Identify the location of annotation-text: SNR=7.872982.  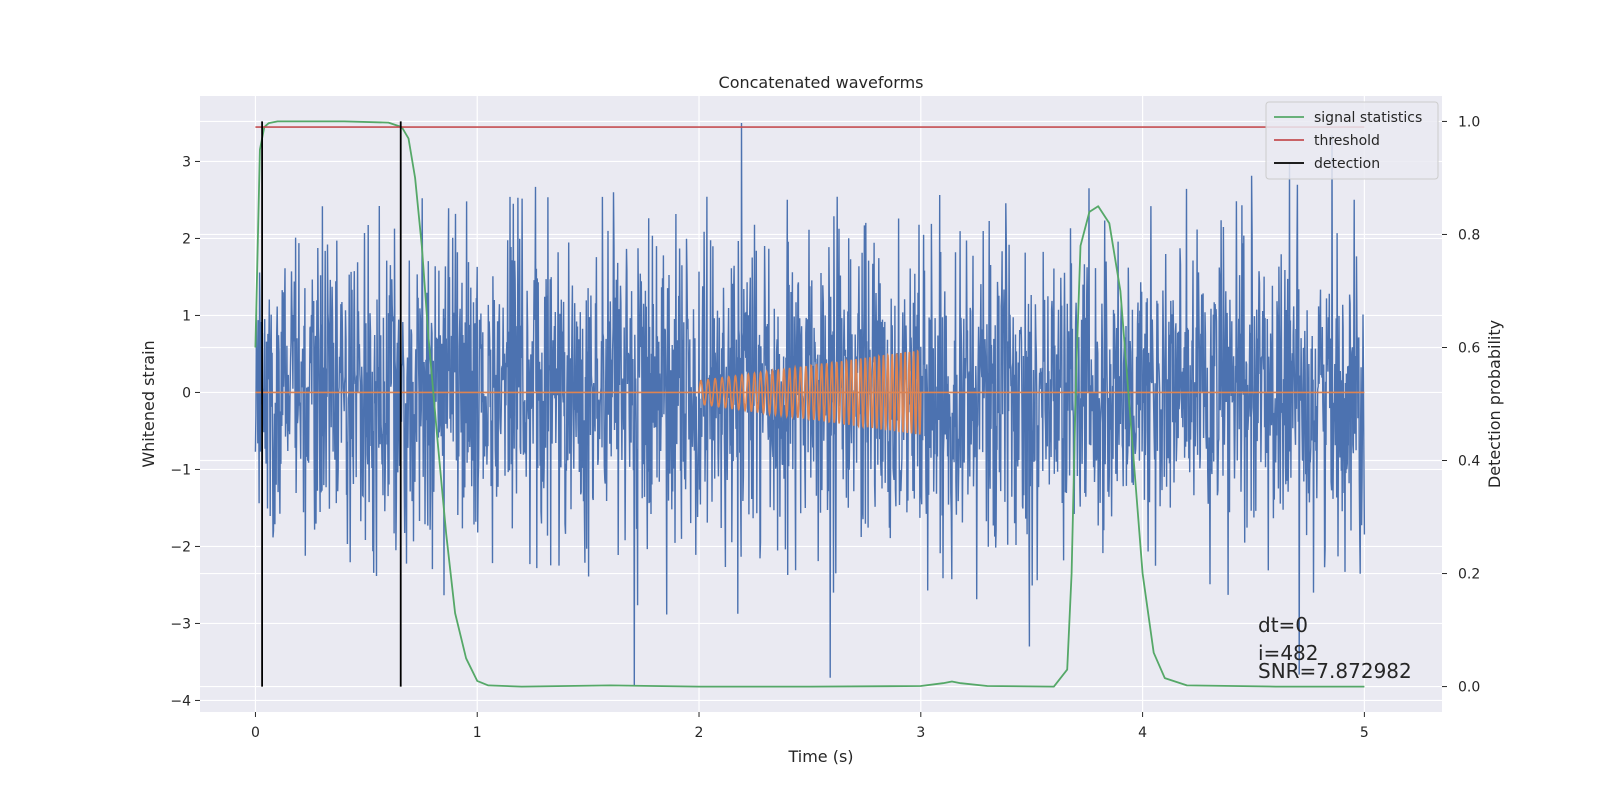
(1335, 671).